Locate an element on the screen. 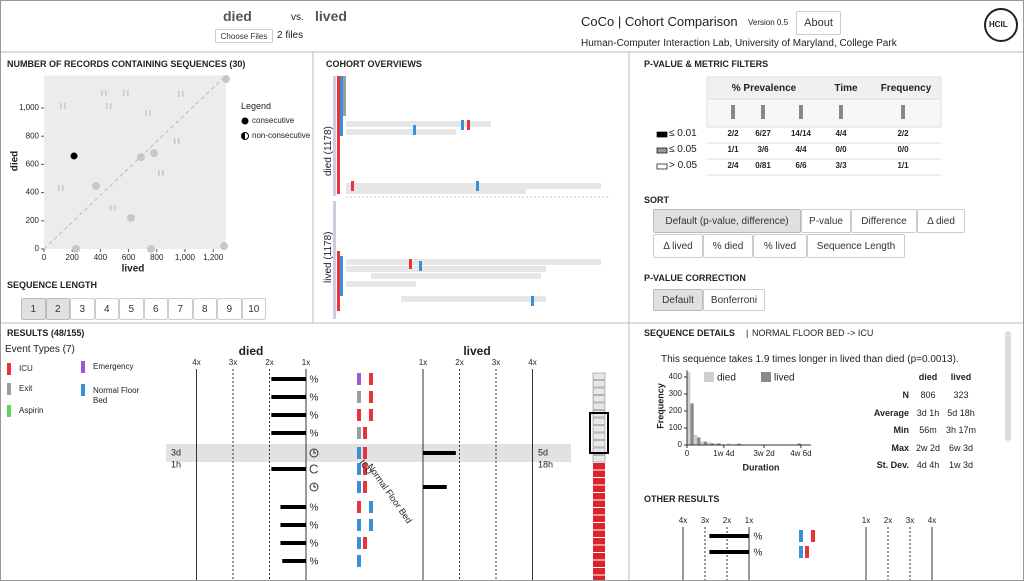 This screenshot has width=1024, height=581. app-title: CoCo | Cohort Comparison is located at coordinates (659, 21).